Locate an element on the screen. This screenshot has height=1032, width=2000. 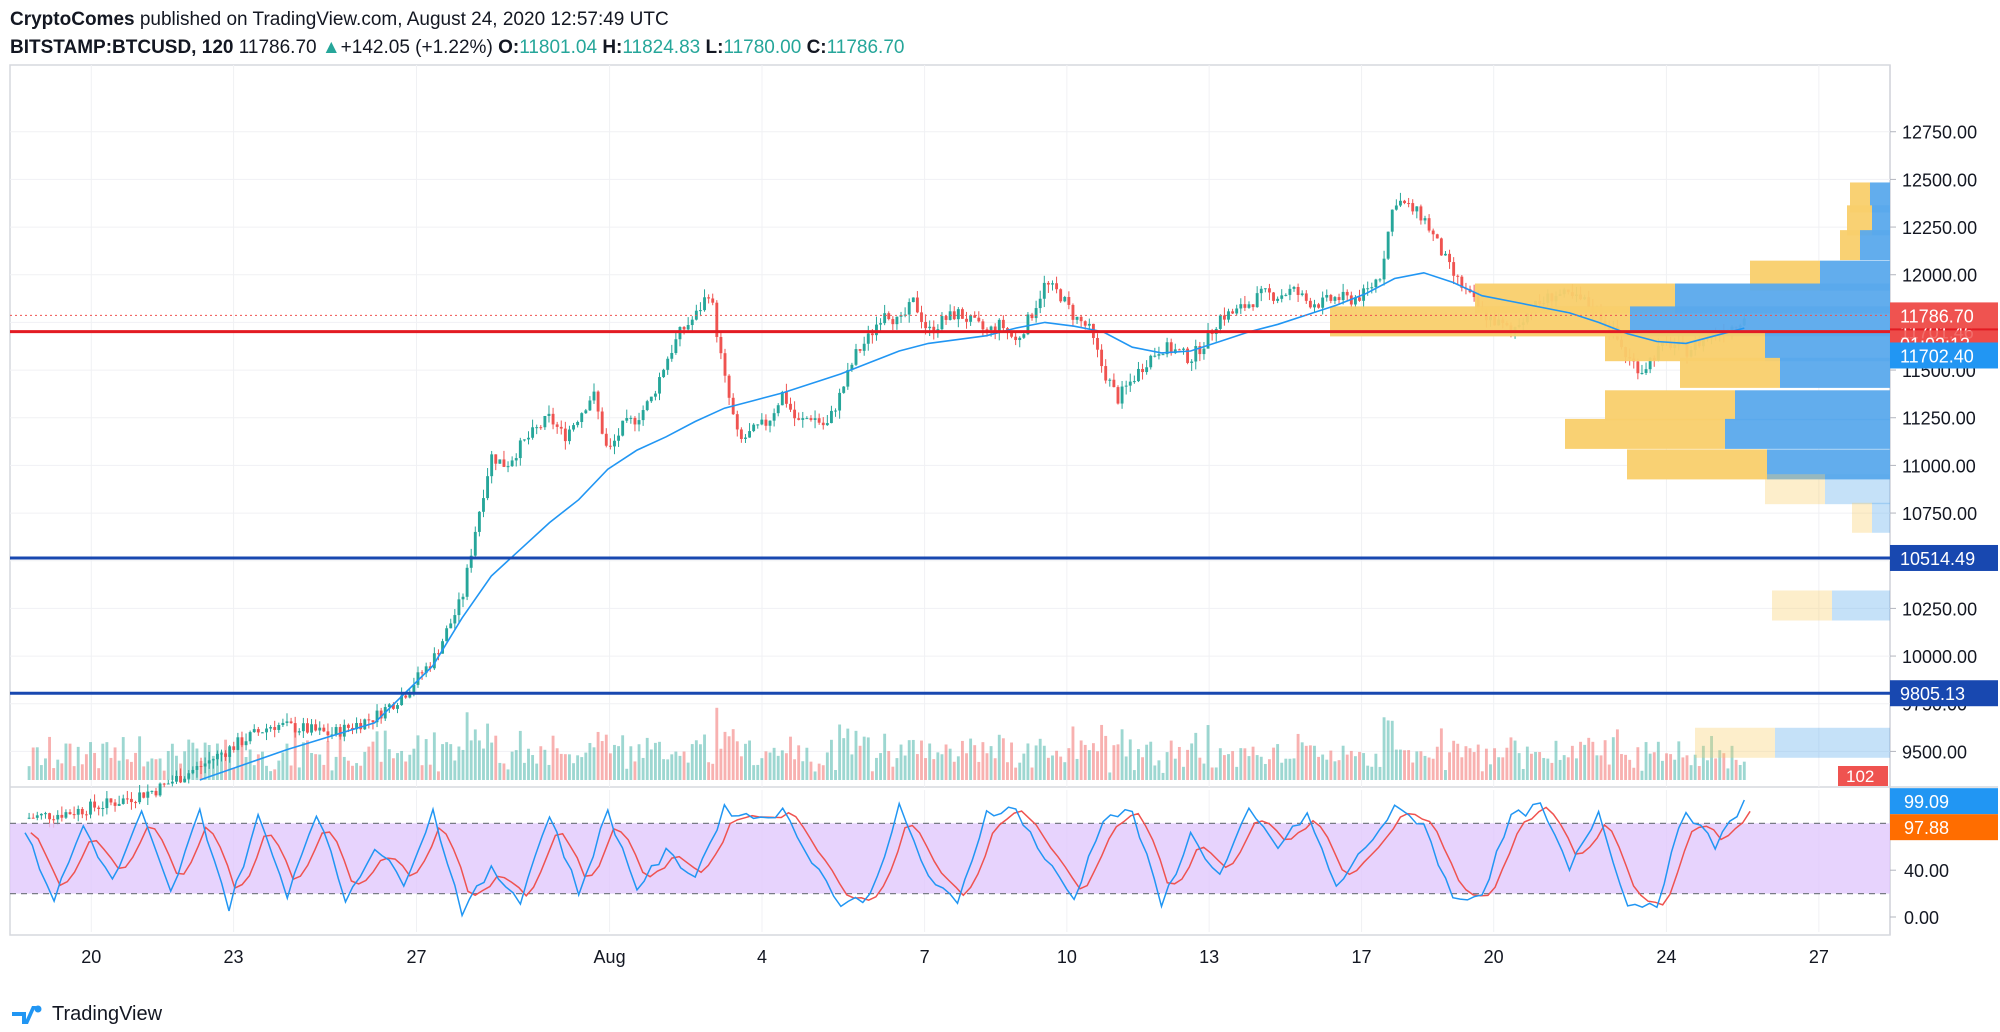
date-tick-label: 27 is located at coordinates (416, 957).